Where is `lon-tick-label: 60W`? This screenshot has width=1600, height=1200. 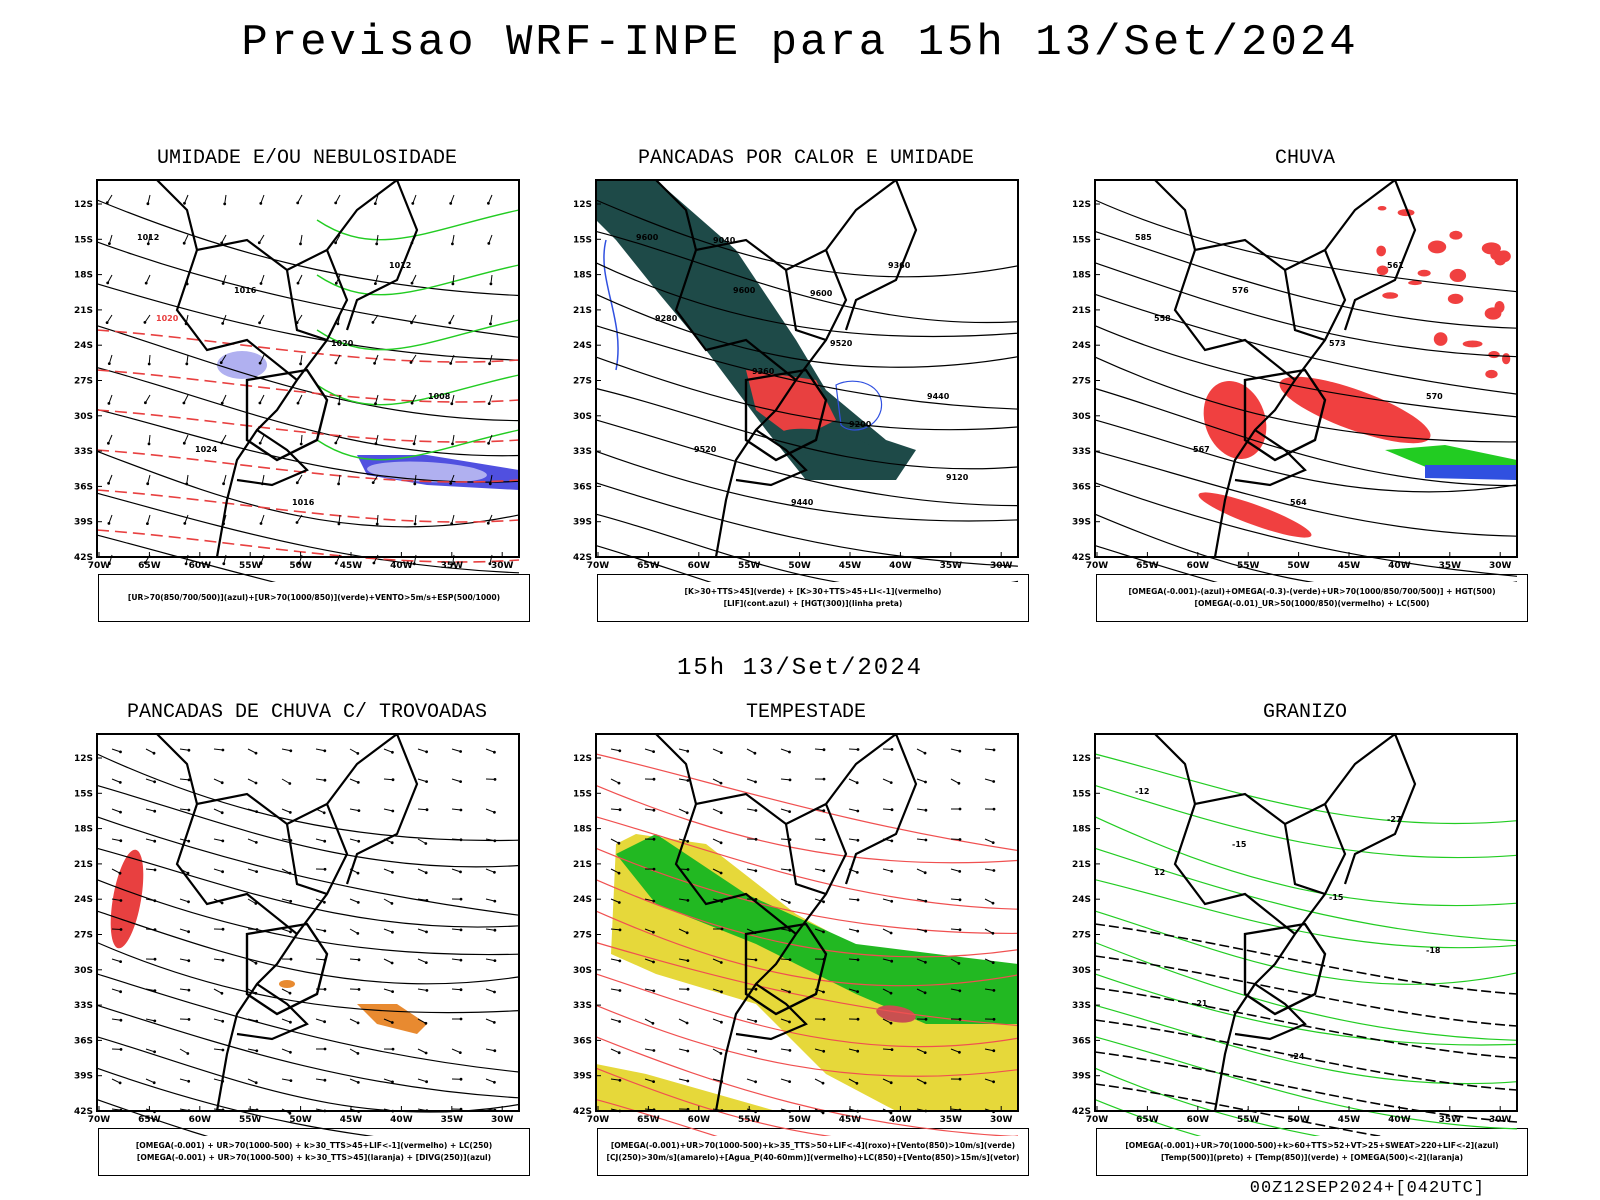
lon-tick-label: 60W is located at coordinates (200, 1120).